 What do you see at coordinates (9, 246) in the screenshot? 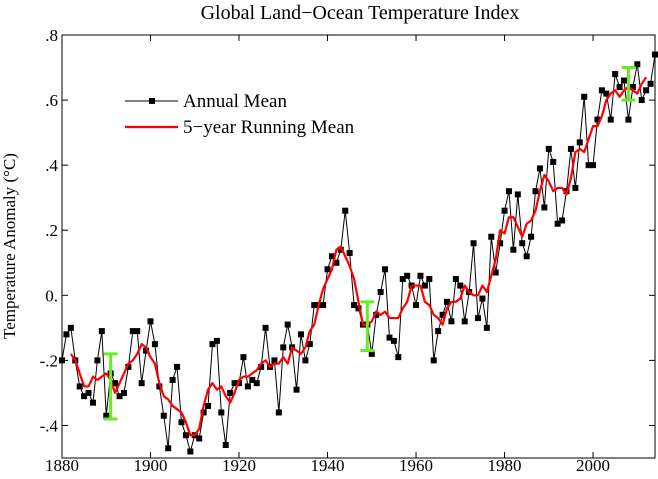
I see `y-axis-label: Temperature Anomaly (°C)` at bounding box center [9, 246].